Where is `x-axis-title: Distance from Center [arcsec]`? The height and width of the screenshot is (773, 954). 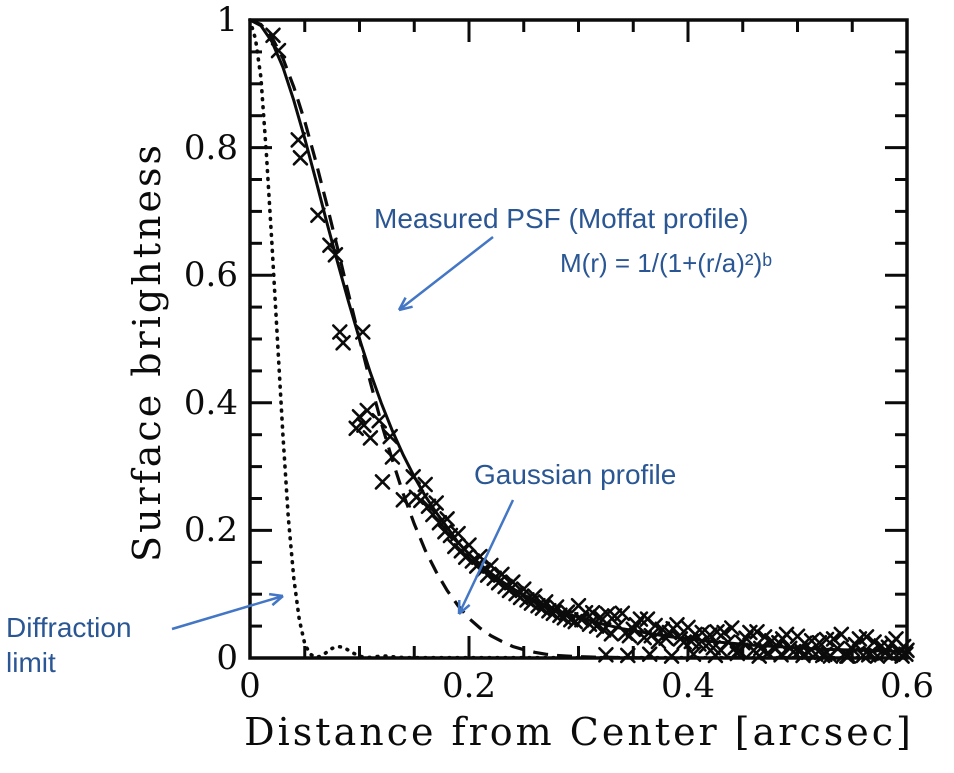
x-axis-title: Distance from Center [arcsec] is located at coordinates (579, 732).